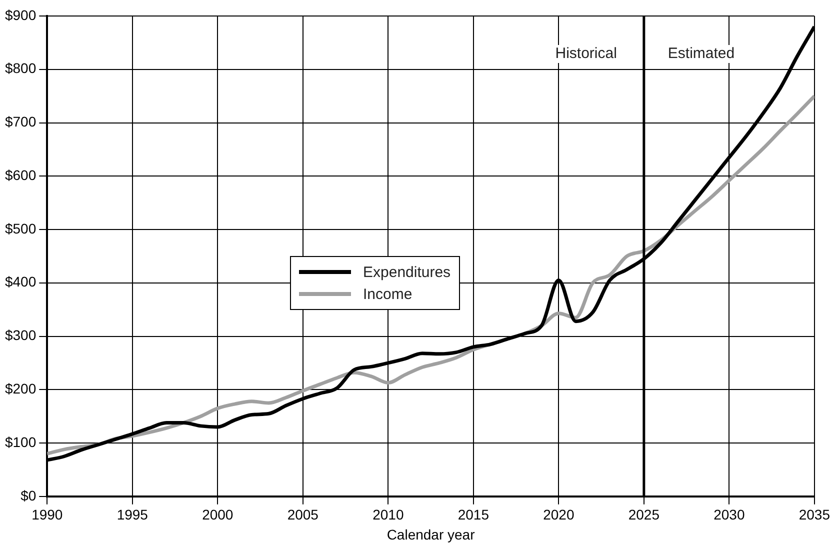 The height and width of the screenshot is (544, 833). I want to click on x-tick-label: 2000, so click(218, 514).